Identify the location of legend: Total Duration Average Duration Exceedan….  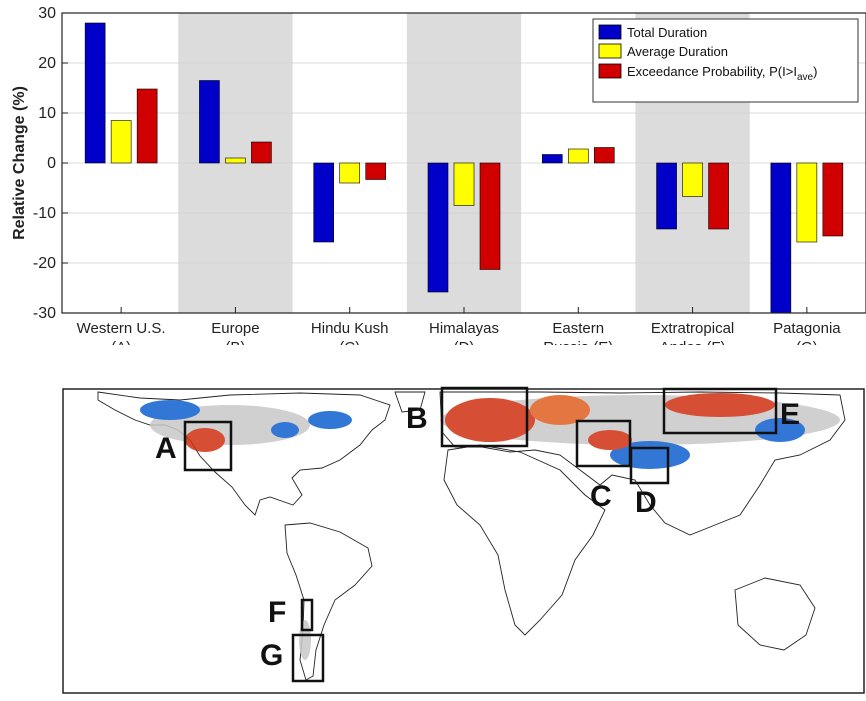
(725, 60).